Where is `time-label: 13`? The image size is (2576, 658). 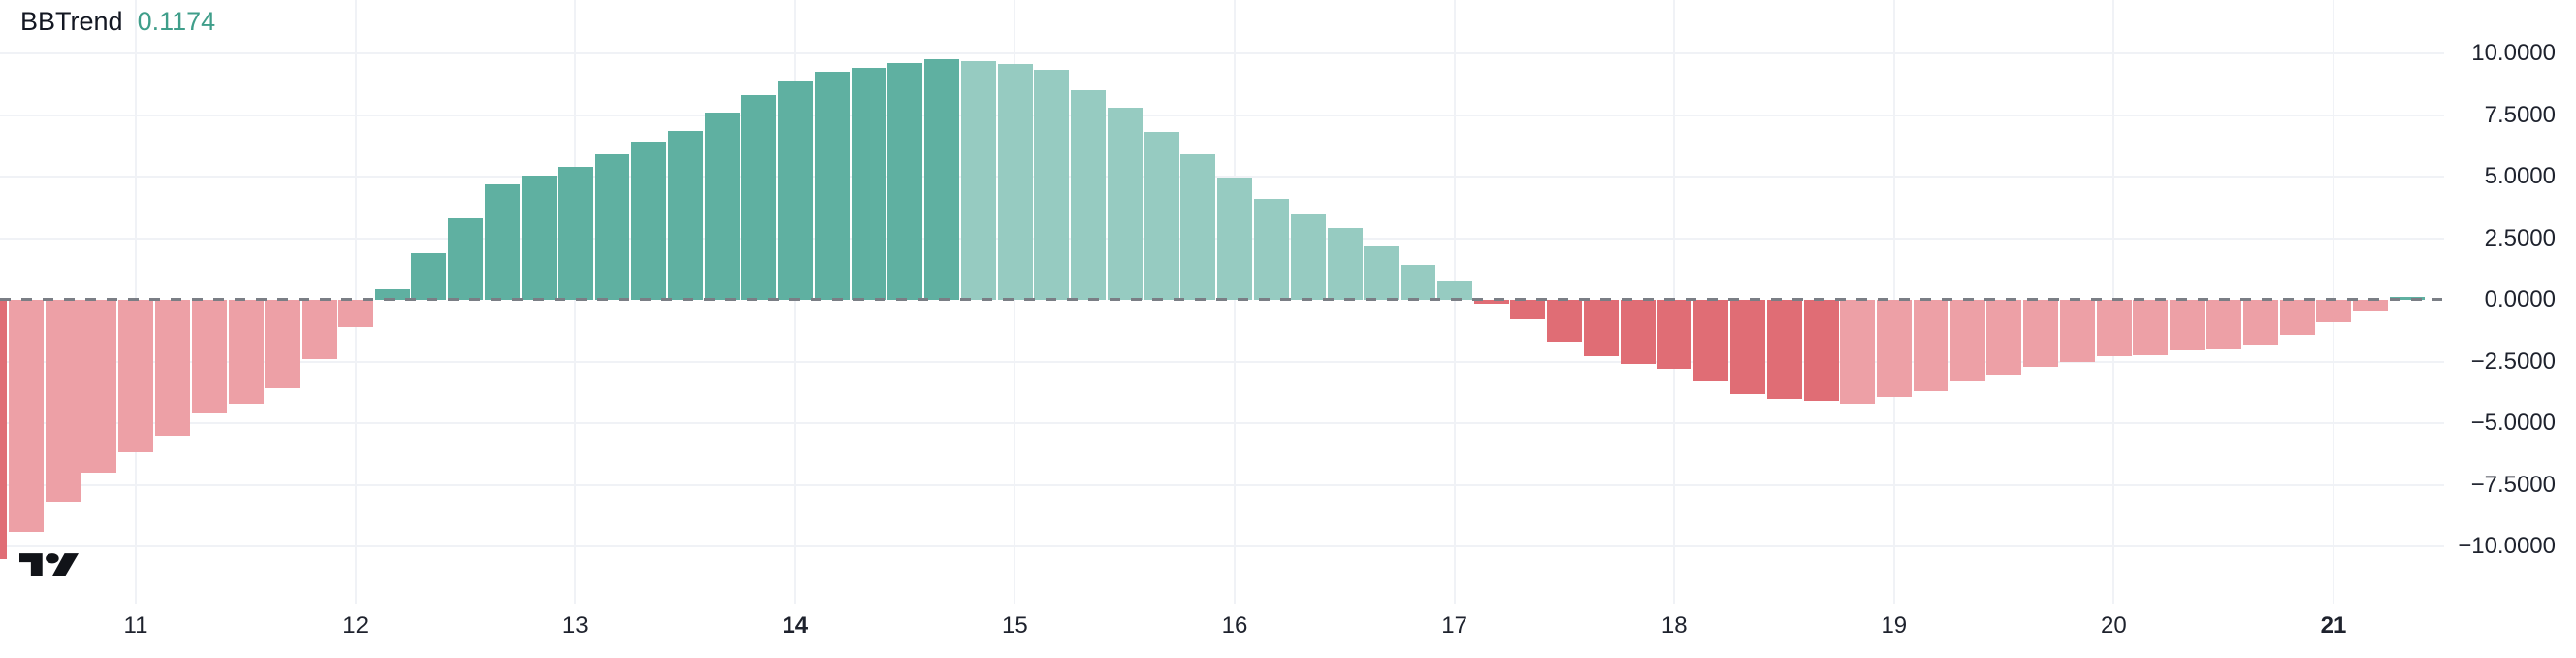 time-label: 13 is located at coordinates (575, 625).